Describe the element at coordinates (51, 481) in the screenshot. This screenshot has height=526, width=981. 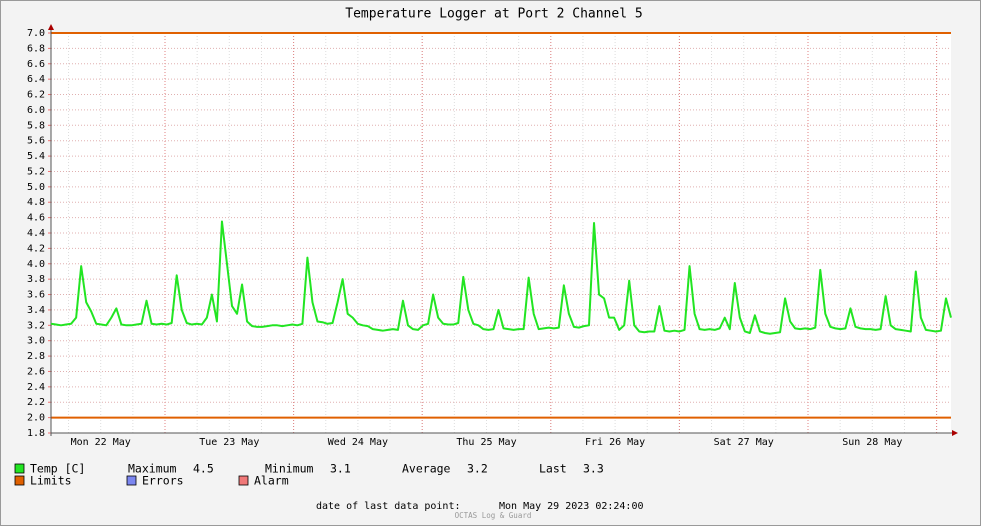
I see `legend-label: Limits` at that location.